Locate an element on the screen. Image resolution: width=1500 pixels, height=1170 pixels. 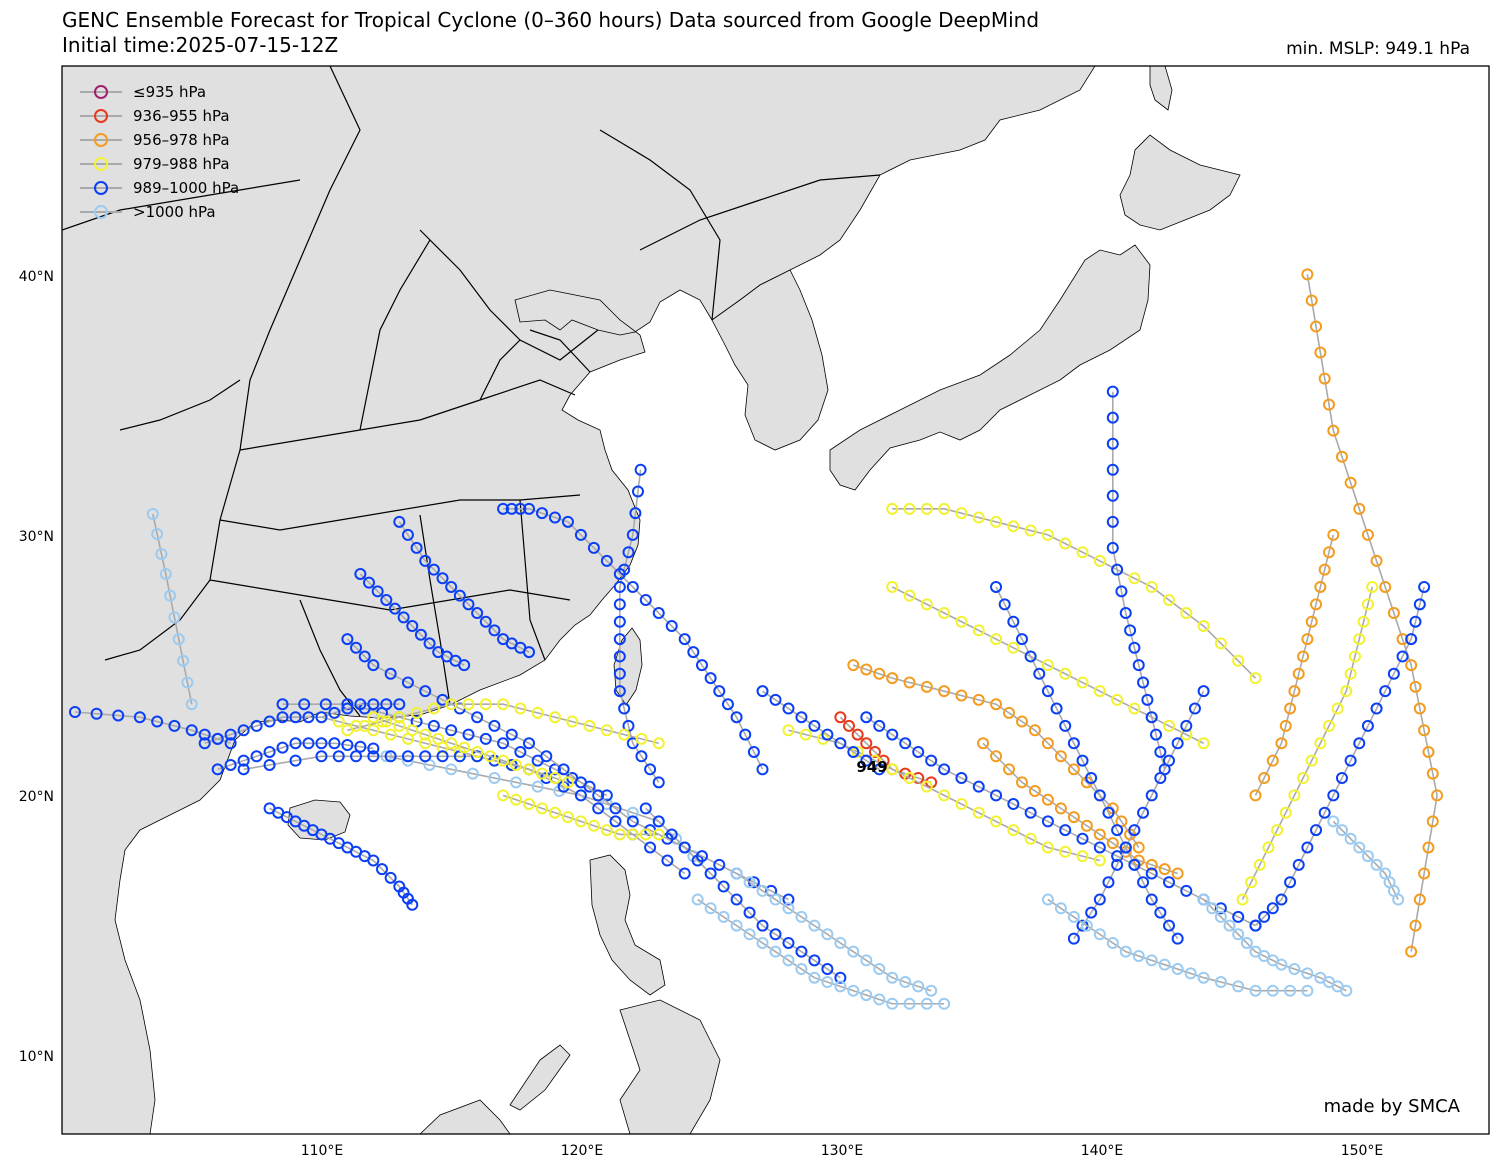
lat-ticks: 40°N 30°N 20°N 10°N is located at coordinates (36, 667).